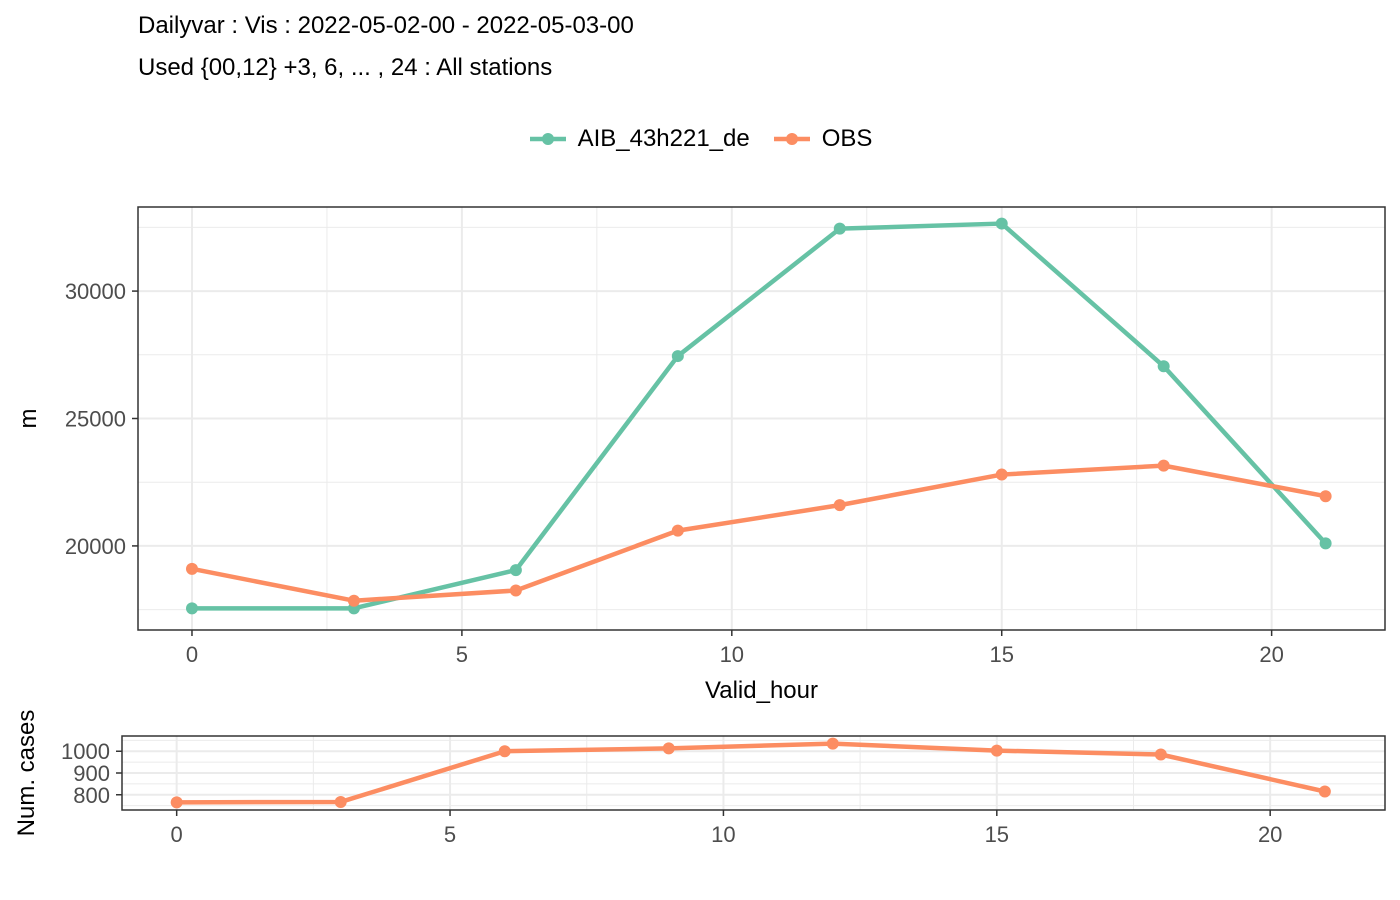  I want to click on legend-label-obs: OBS, so click(847, 138).